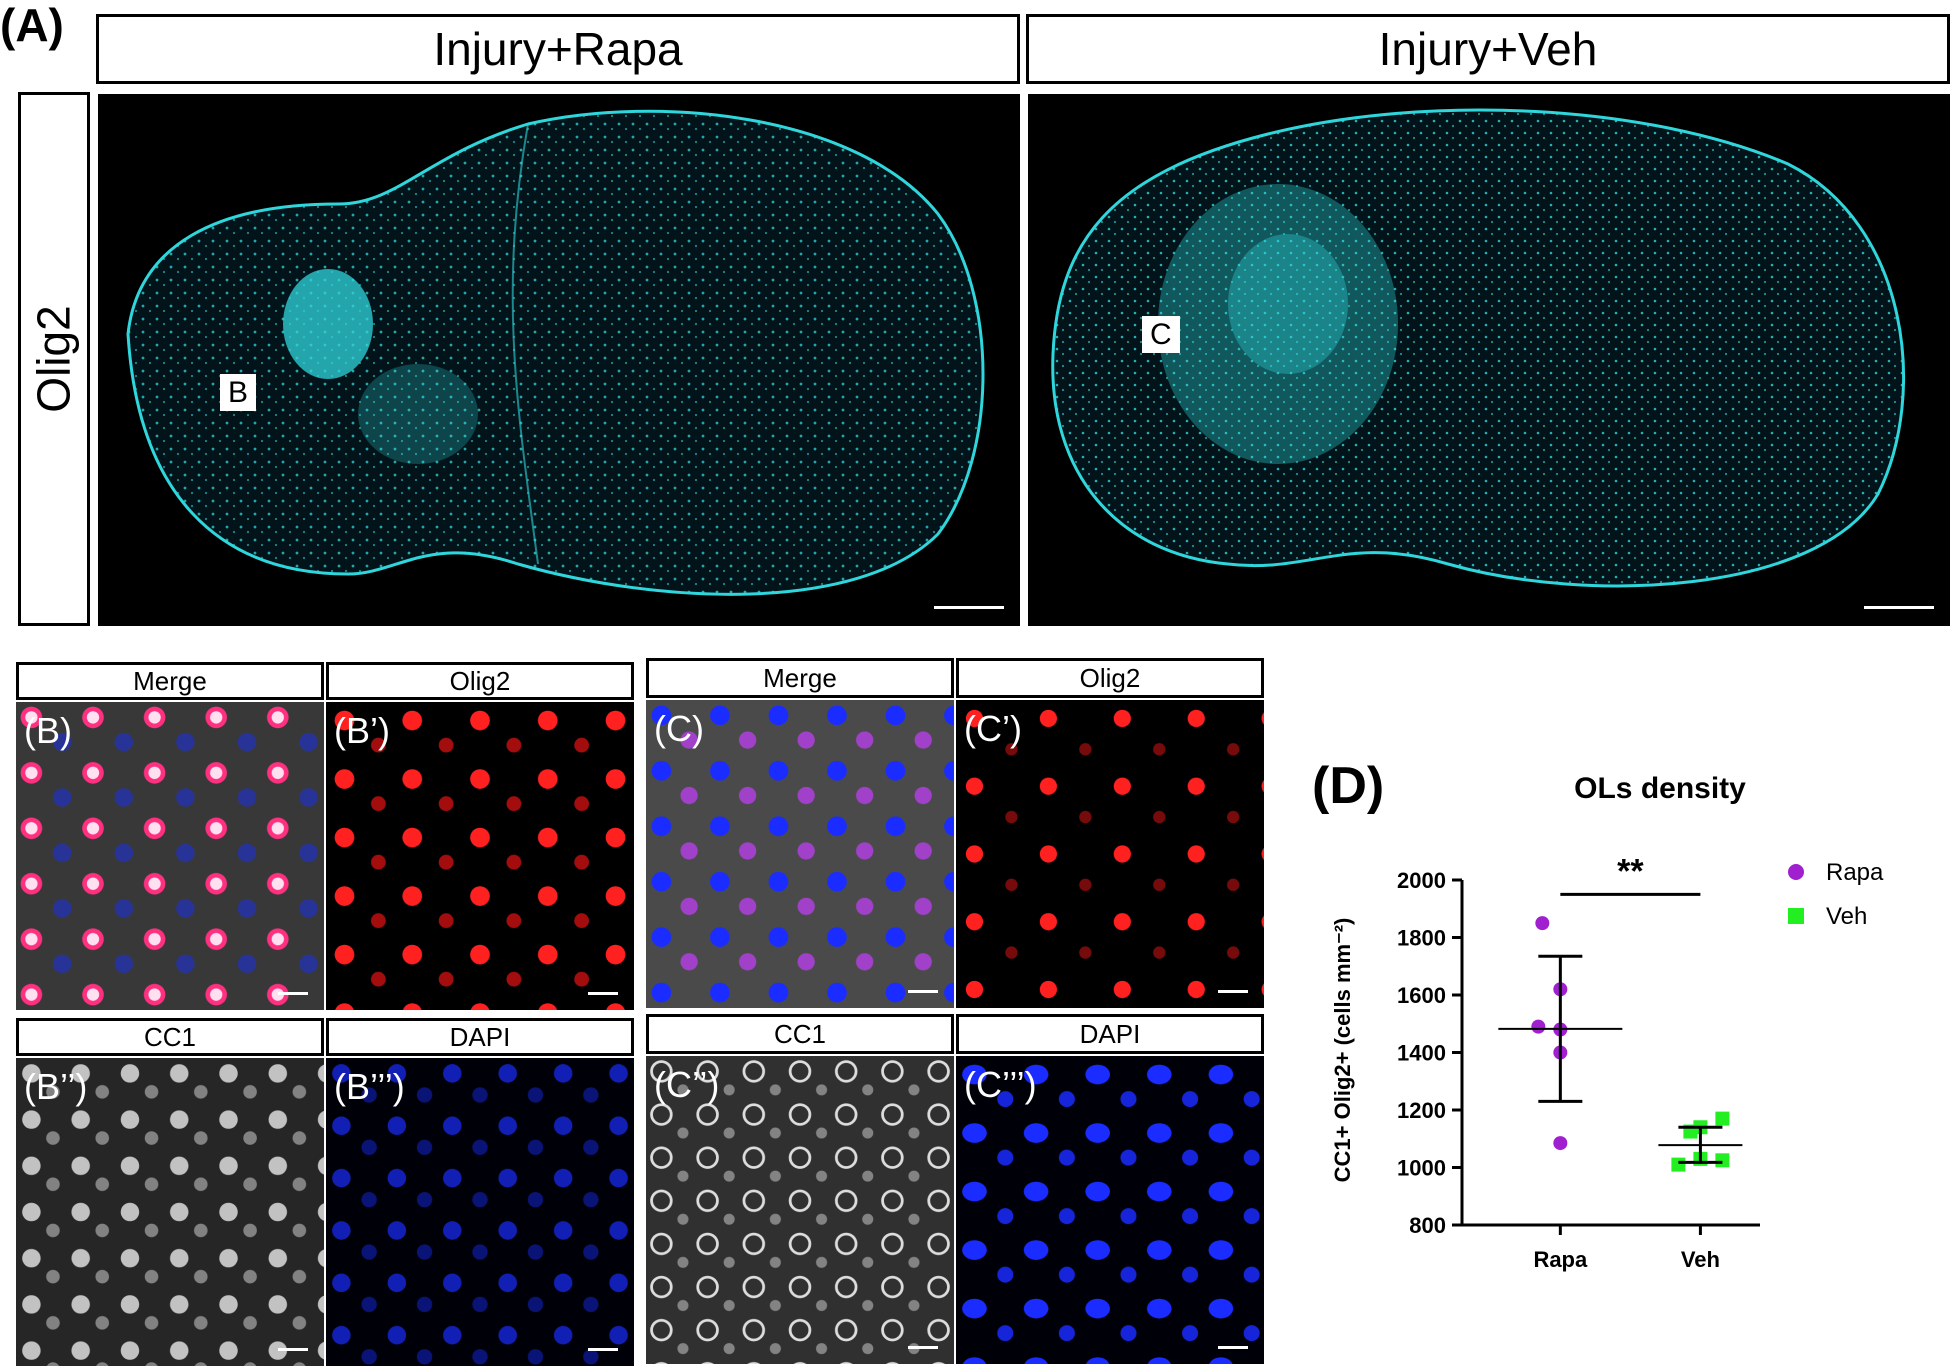  I want to click on chart-legend: Rapa Veh, so click(1836, 894).